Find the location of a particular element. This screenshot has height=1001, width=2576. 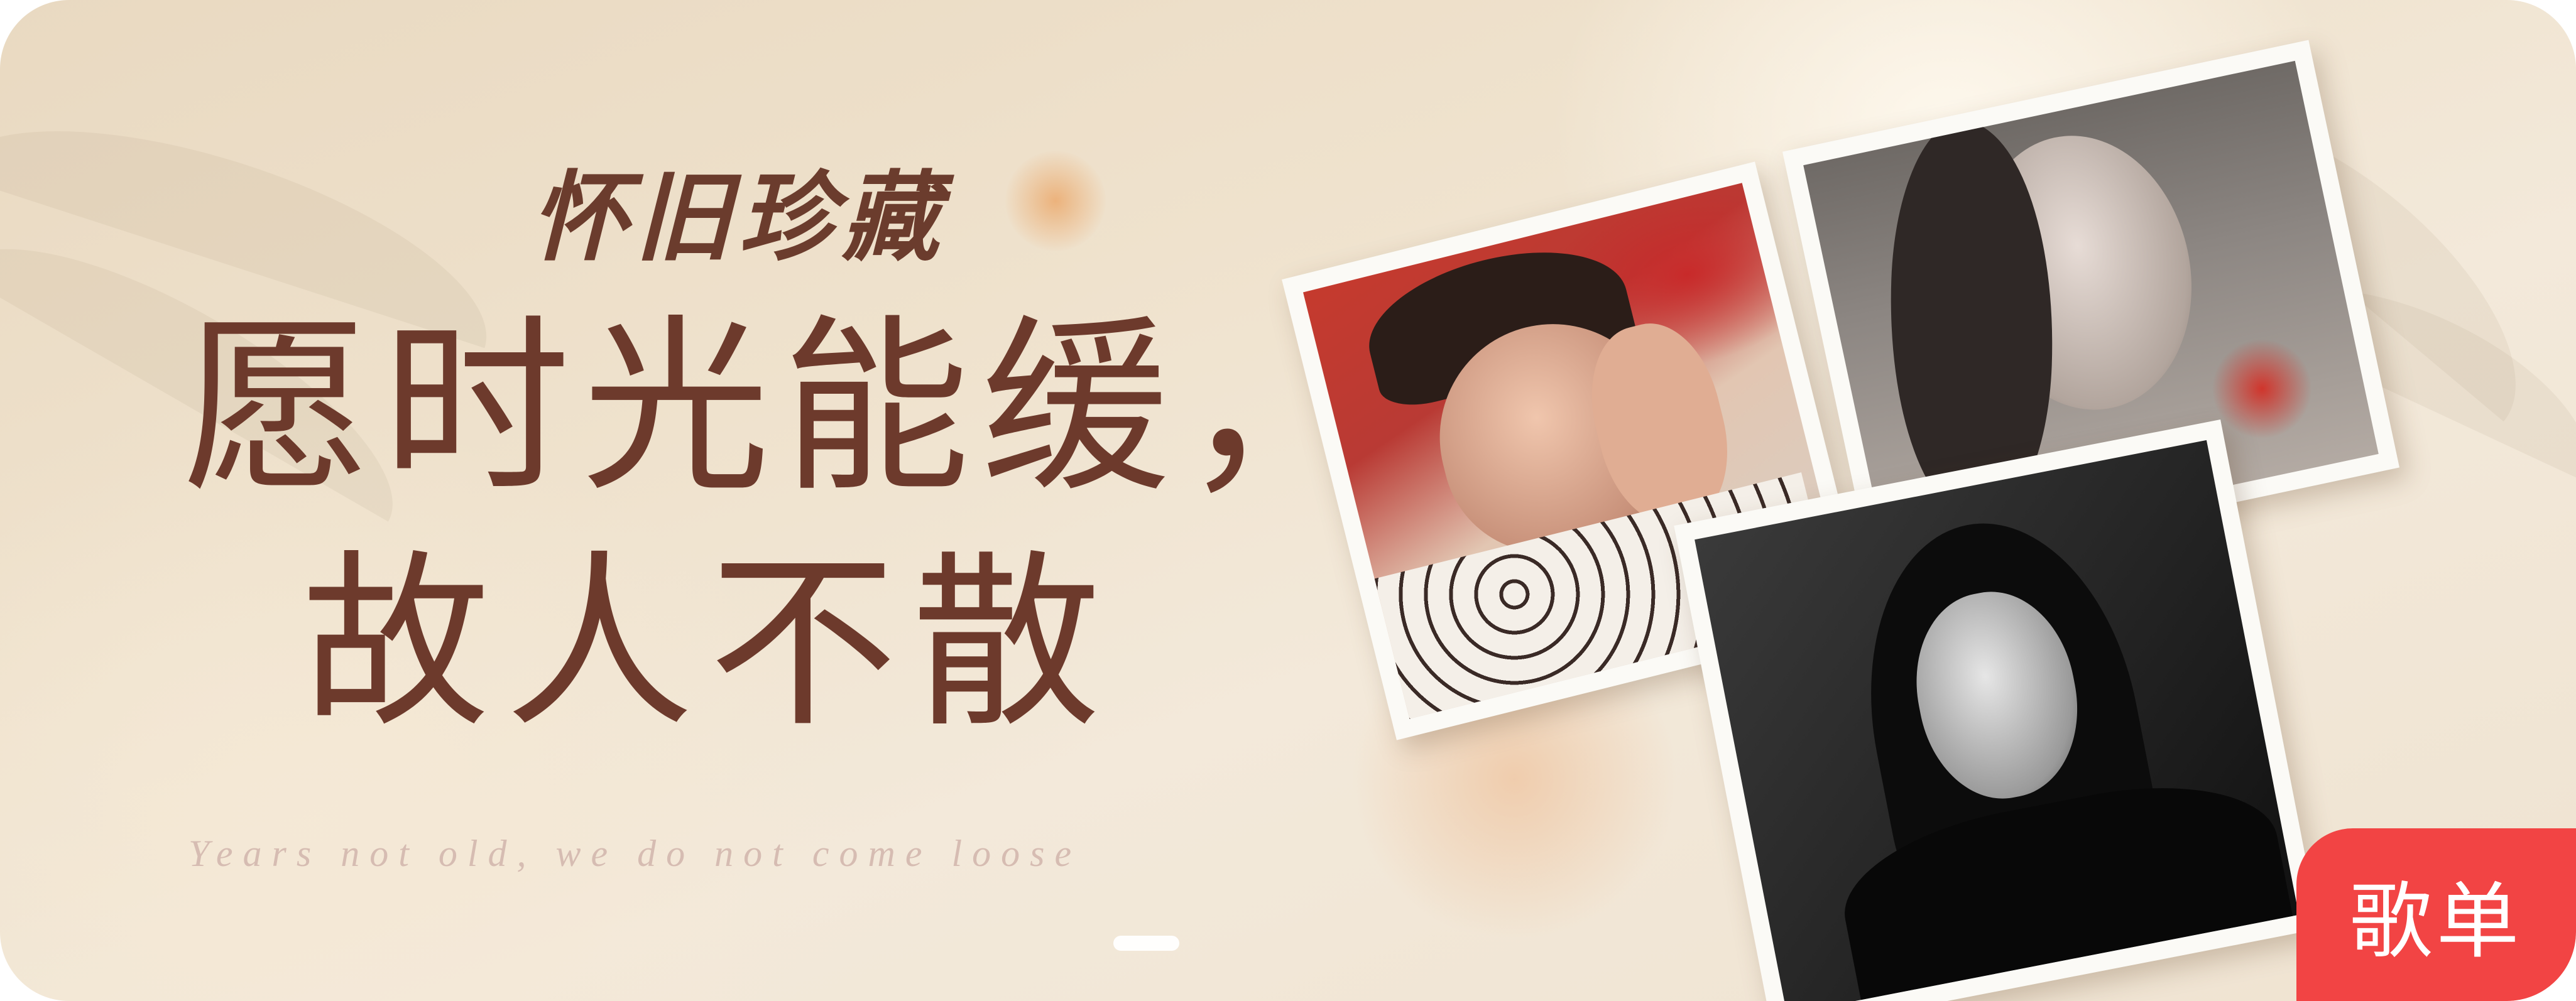

banner-headline-line1: 愿时光能缓， is located at coordinates (781, 408).